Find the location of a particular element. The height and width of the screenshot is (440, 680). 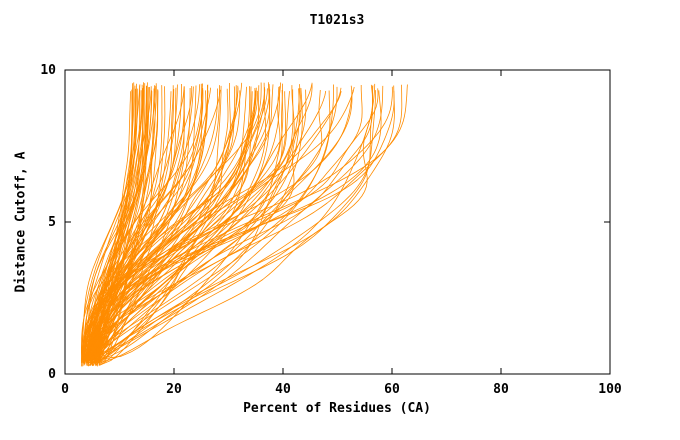

x-tick-label: 20 is located at coordinates (174, 389).